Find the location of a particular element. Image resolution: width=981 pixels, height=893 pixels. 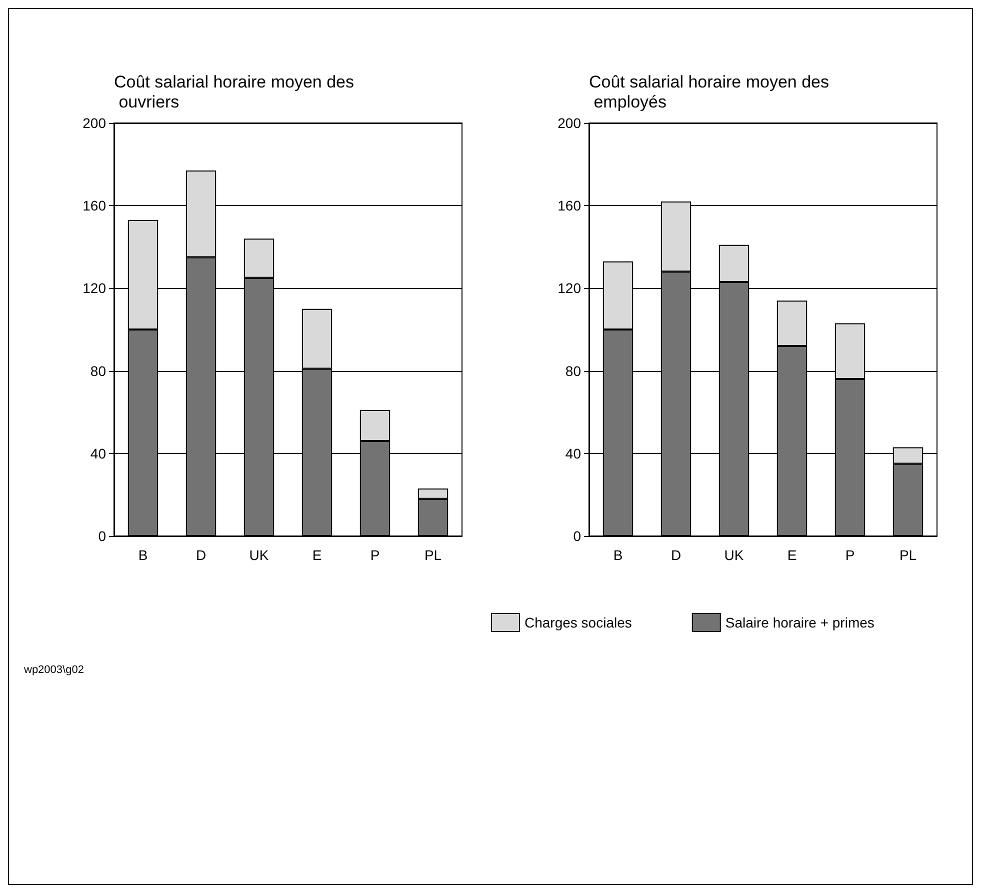

chart-title: Coût salarial horaire moyen des ouvriers is located at coordinates (234, 92).